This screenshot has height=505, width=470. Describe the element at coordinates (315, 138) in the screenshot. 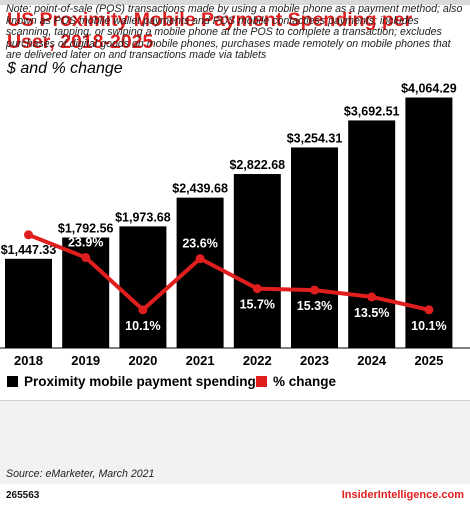

I see `bar-value-label-2023: $3,254.31` at that location.